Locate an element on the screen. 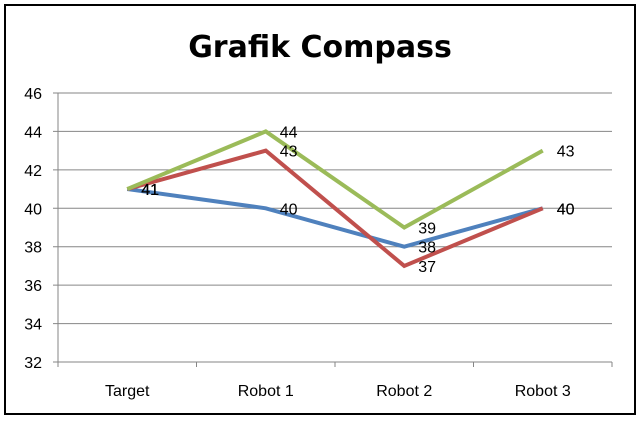 The height and width of the screenshot is (423, 644). y-axis-ticks: 32 34 36 38 40 42 44 46 is located at coordinates (33, 229).